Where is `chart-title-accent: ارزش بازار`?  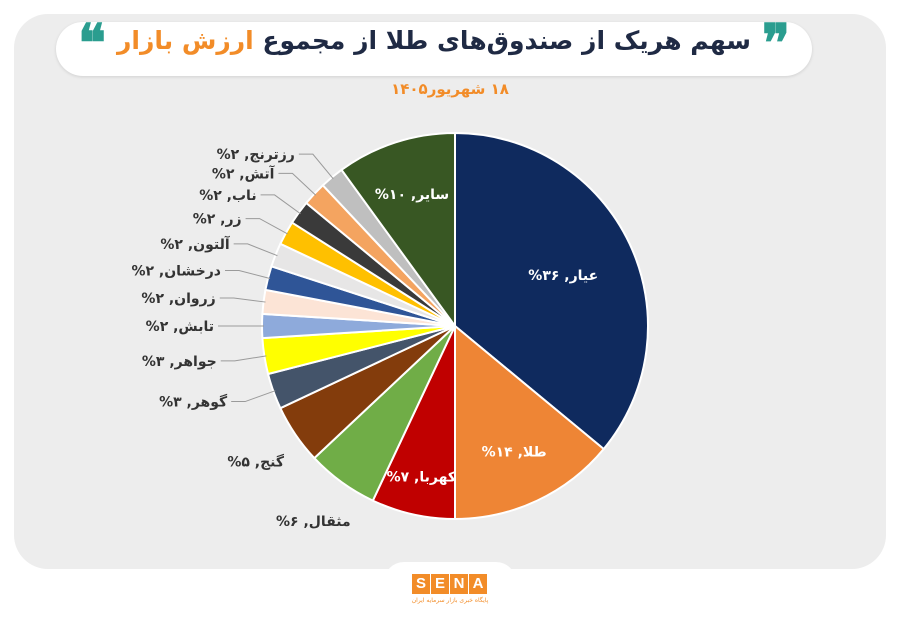
chart-title-accent: ارزش بازار is located at coordinates (185, 40).